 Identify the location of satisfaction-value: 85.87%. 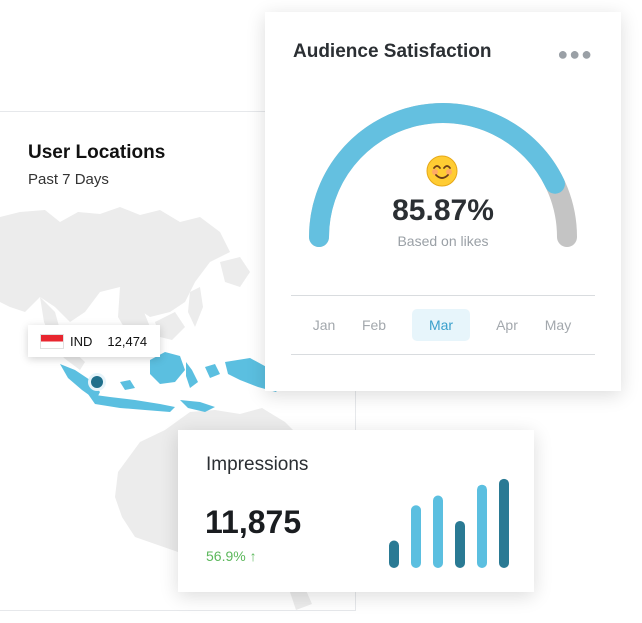
(443, 210).